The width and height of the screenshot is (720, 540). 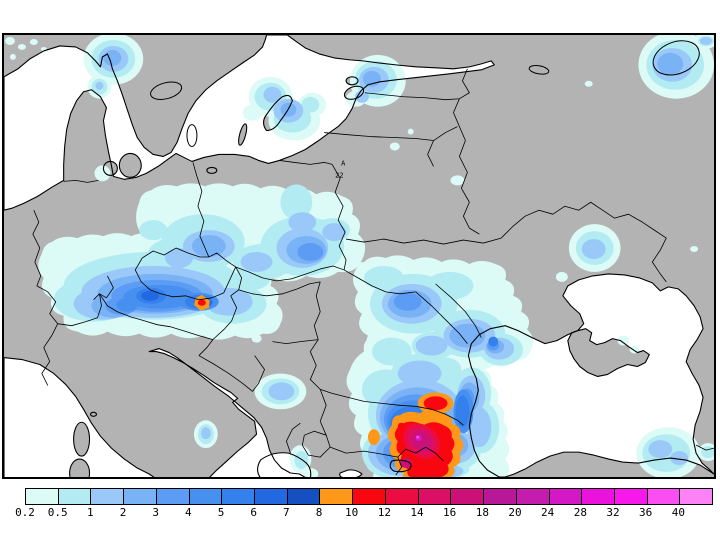 I want to click on precipitation-colorbar, so click(x=369, y=496).